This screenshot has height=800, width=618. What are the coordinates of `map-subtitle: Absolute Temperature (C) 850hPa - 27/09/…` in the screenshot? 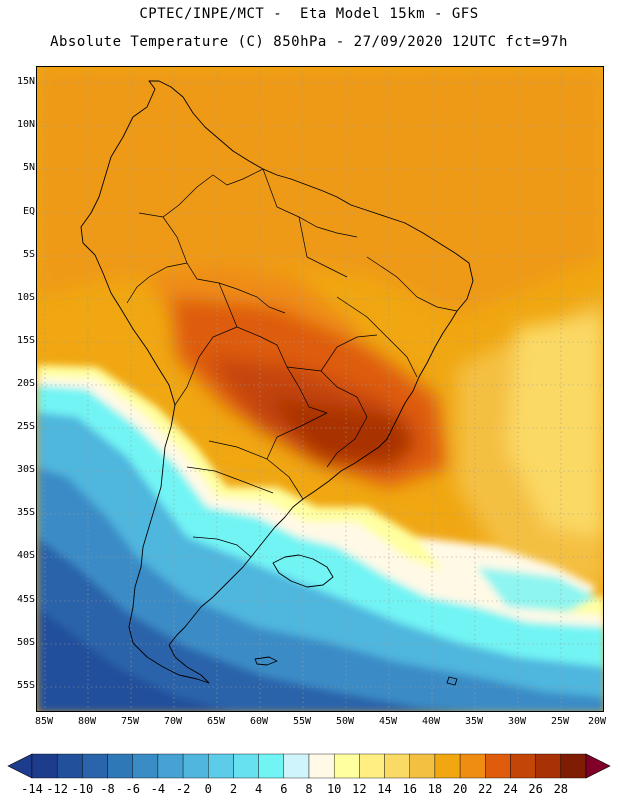 It's located at (309, 42).